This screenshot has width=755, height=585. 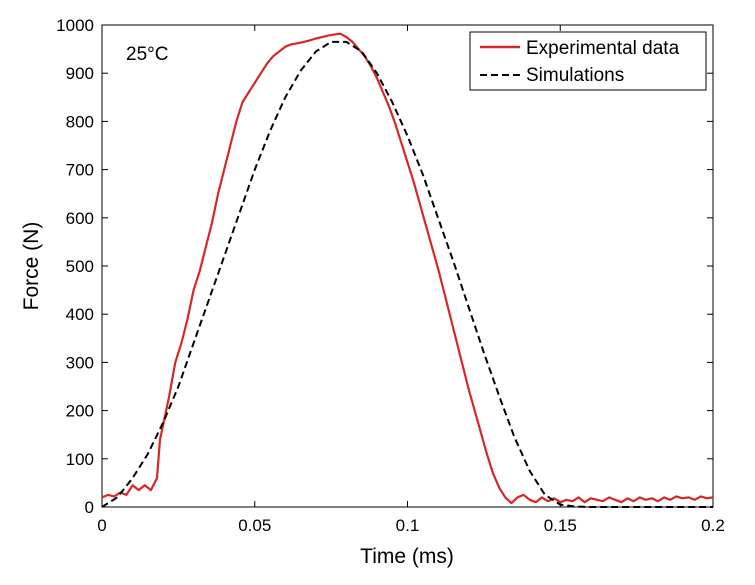 I want to click on x-tick-label: 0, so click(x=101, y=525).